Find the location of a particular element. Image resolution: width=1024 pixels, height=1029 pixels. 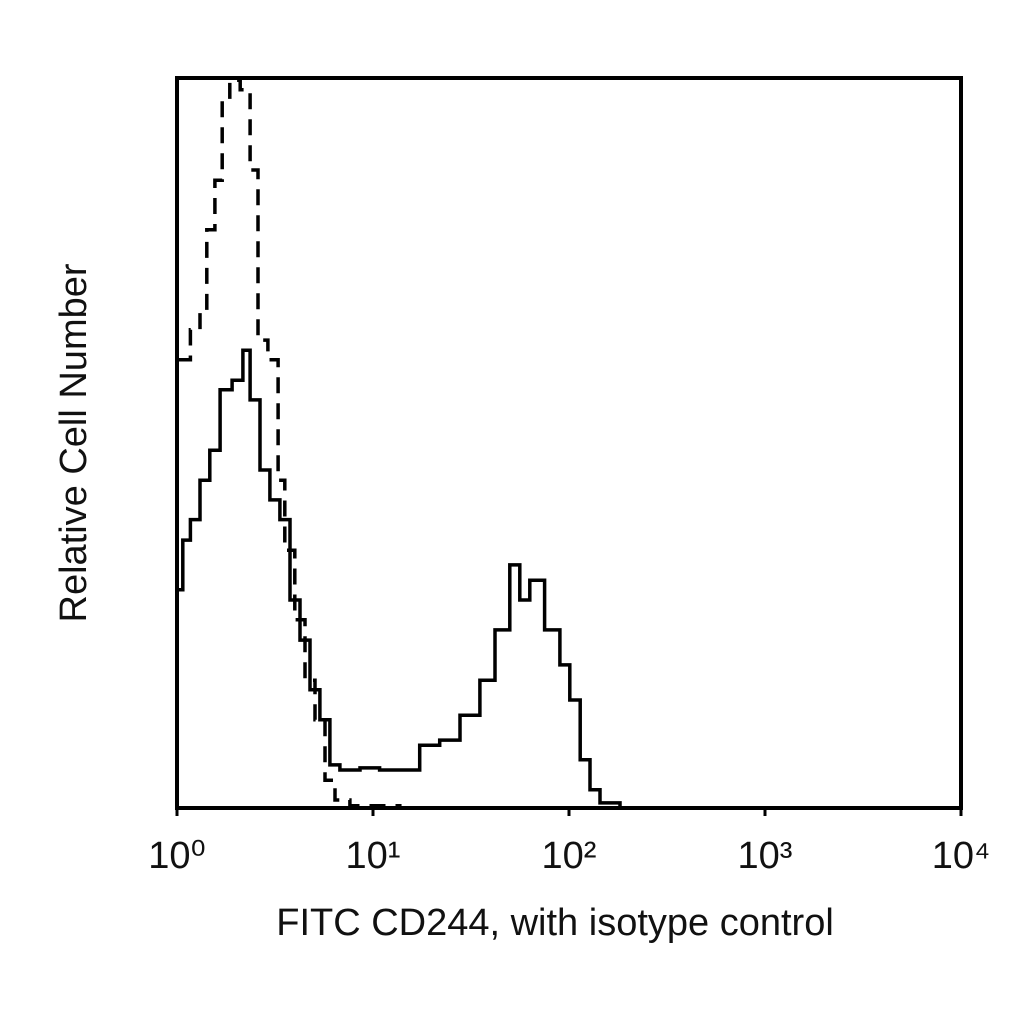

y-axis-label: Relative Cell Number is located at coordinates (74, 442).